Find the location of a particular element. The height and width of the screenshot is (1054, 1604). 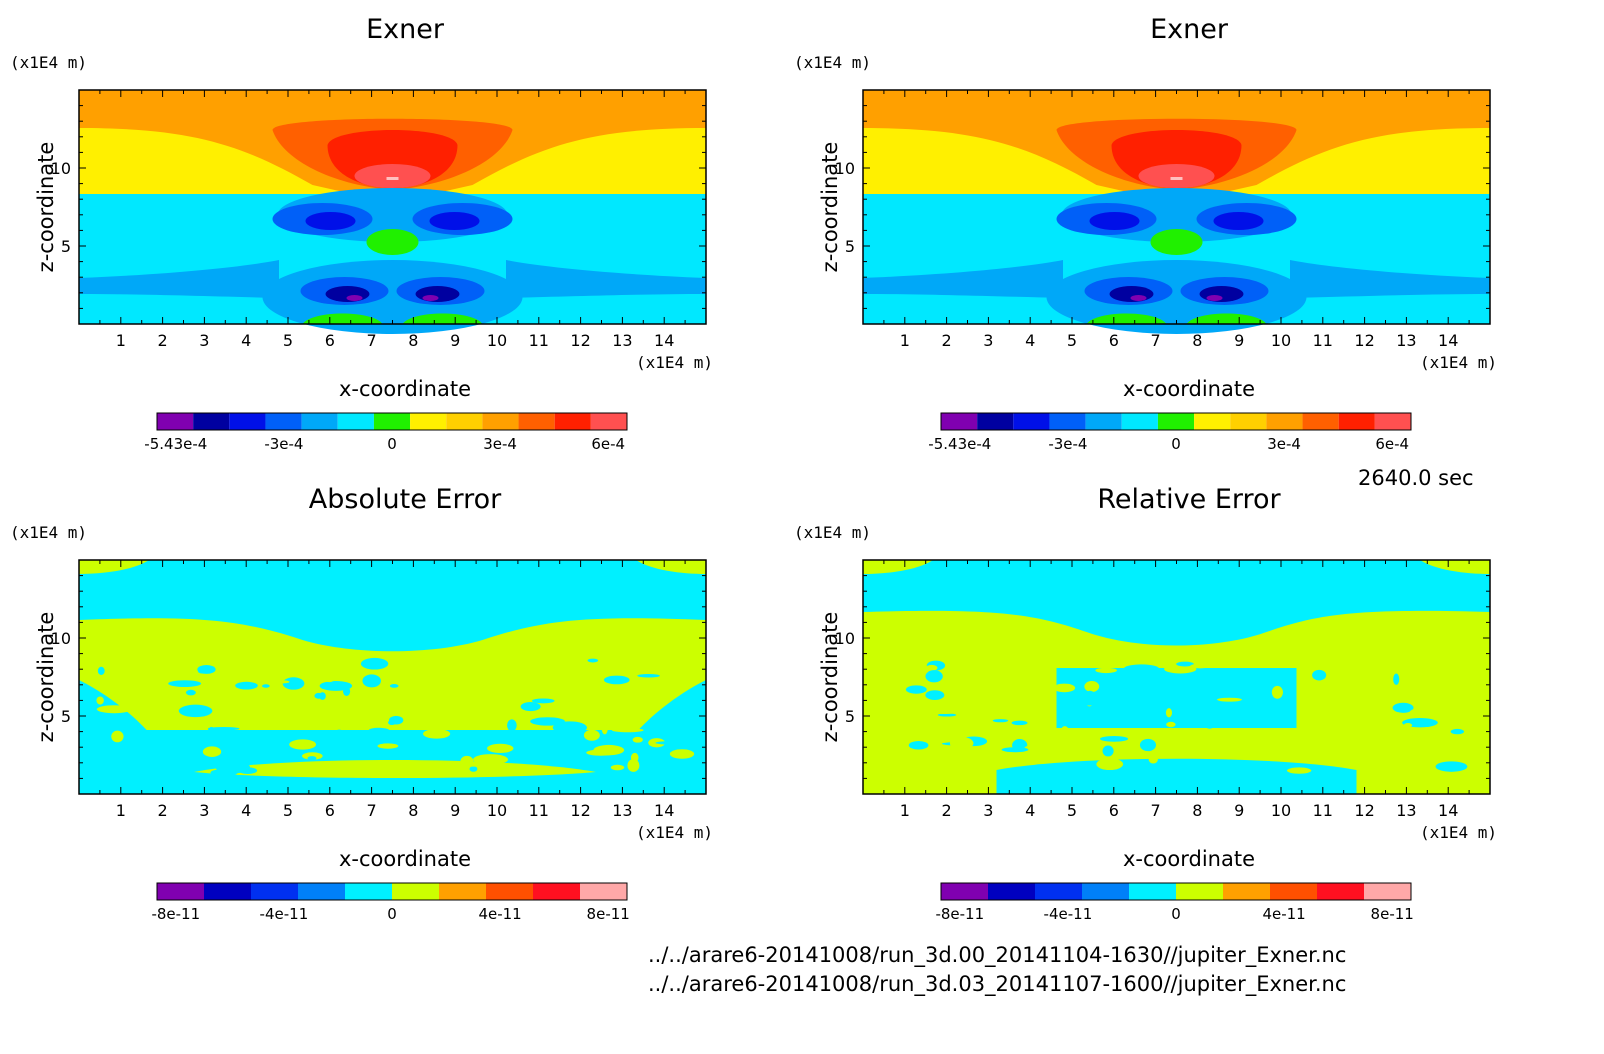

y-tick-label: 5 is located at coordinates (66, 716).